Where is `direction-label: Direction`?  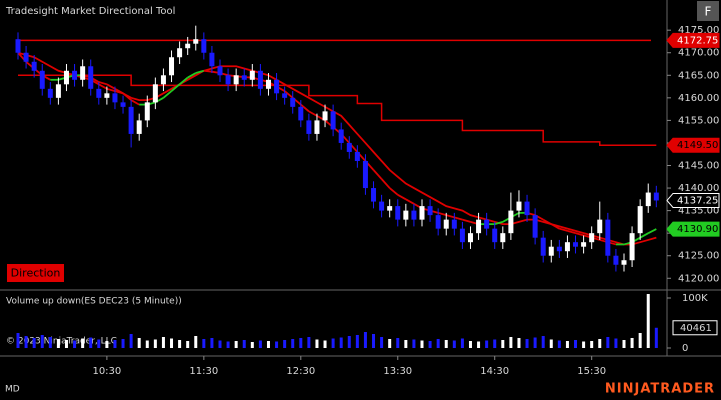
direction-label: Direction is located at coordinates (36, 273).